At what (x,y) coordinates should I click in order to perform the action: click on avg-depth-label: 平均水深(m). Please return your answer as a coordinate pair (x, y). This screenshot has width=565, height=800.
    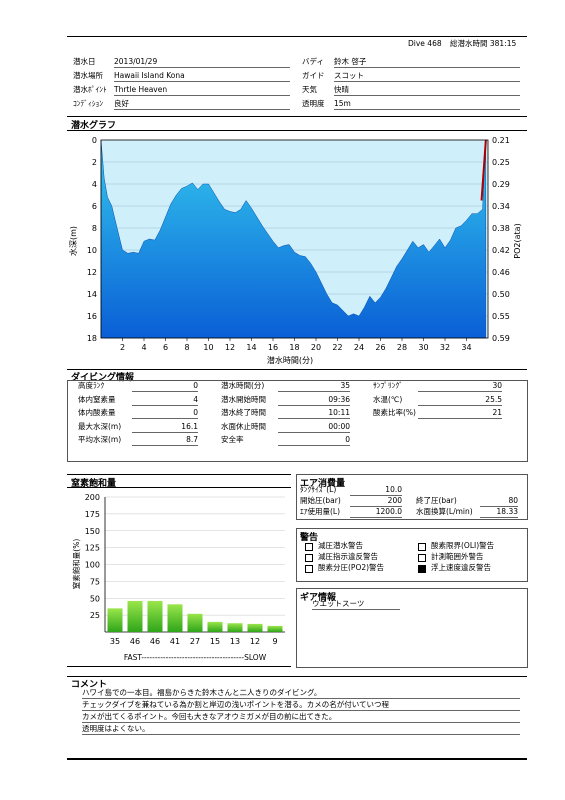
    Looking at the image, I should click on (100, 439).